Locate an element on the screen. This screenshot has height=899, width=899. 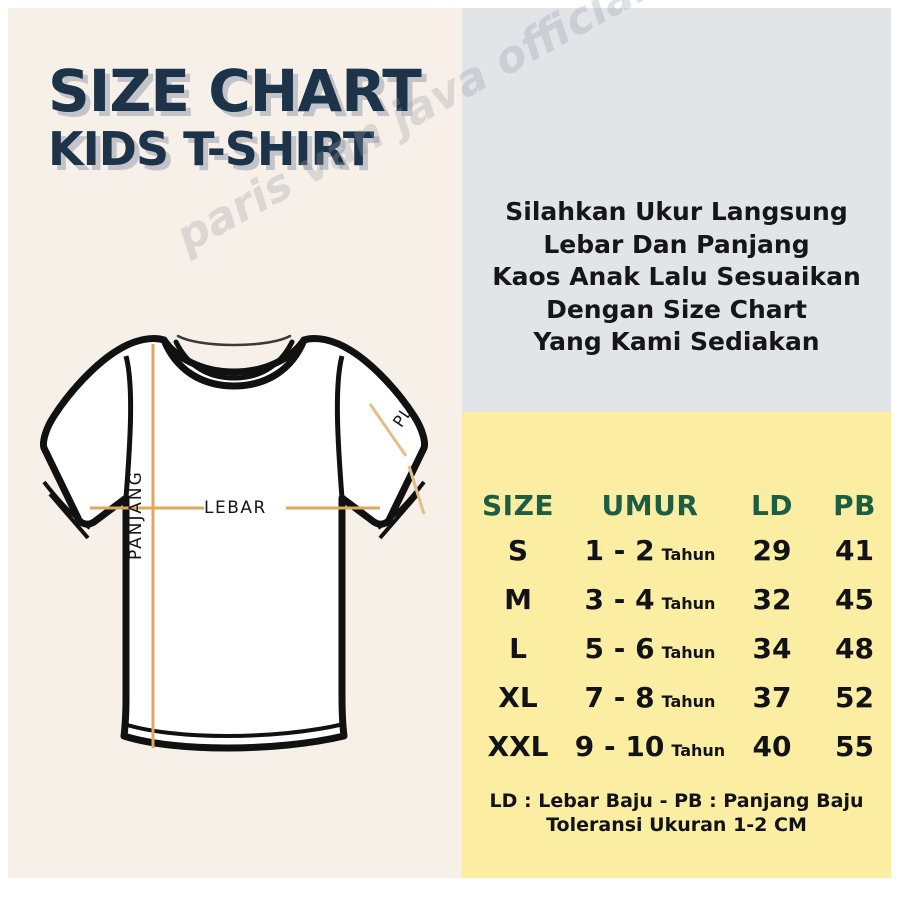
instruction-line: Dengan Size Chart is located at coordinates (676, 309).